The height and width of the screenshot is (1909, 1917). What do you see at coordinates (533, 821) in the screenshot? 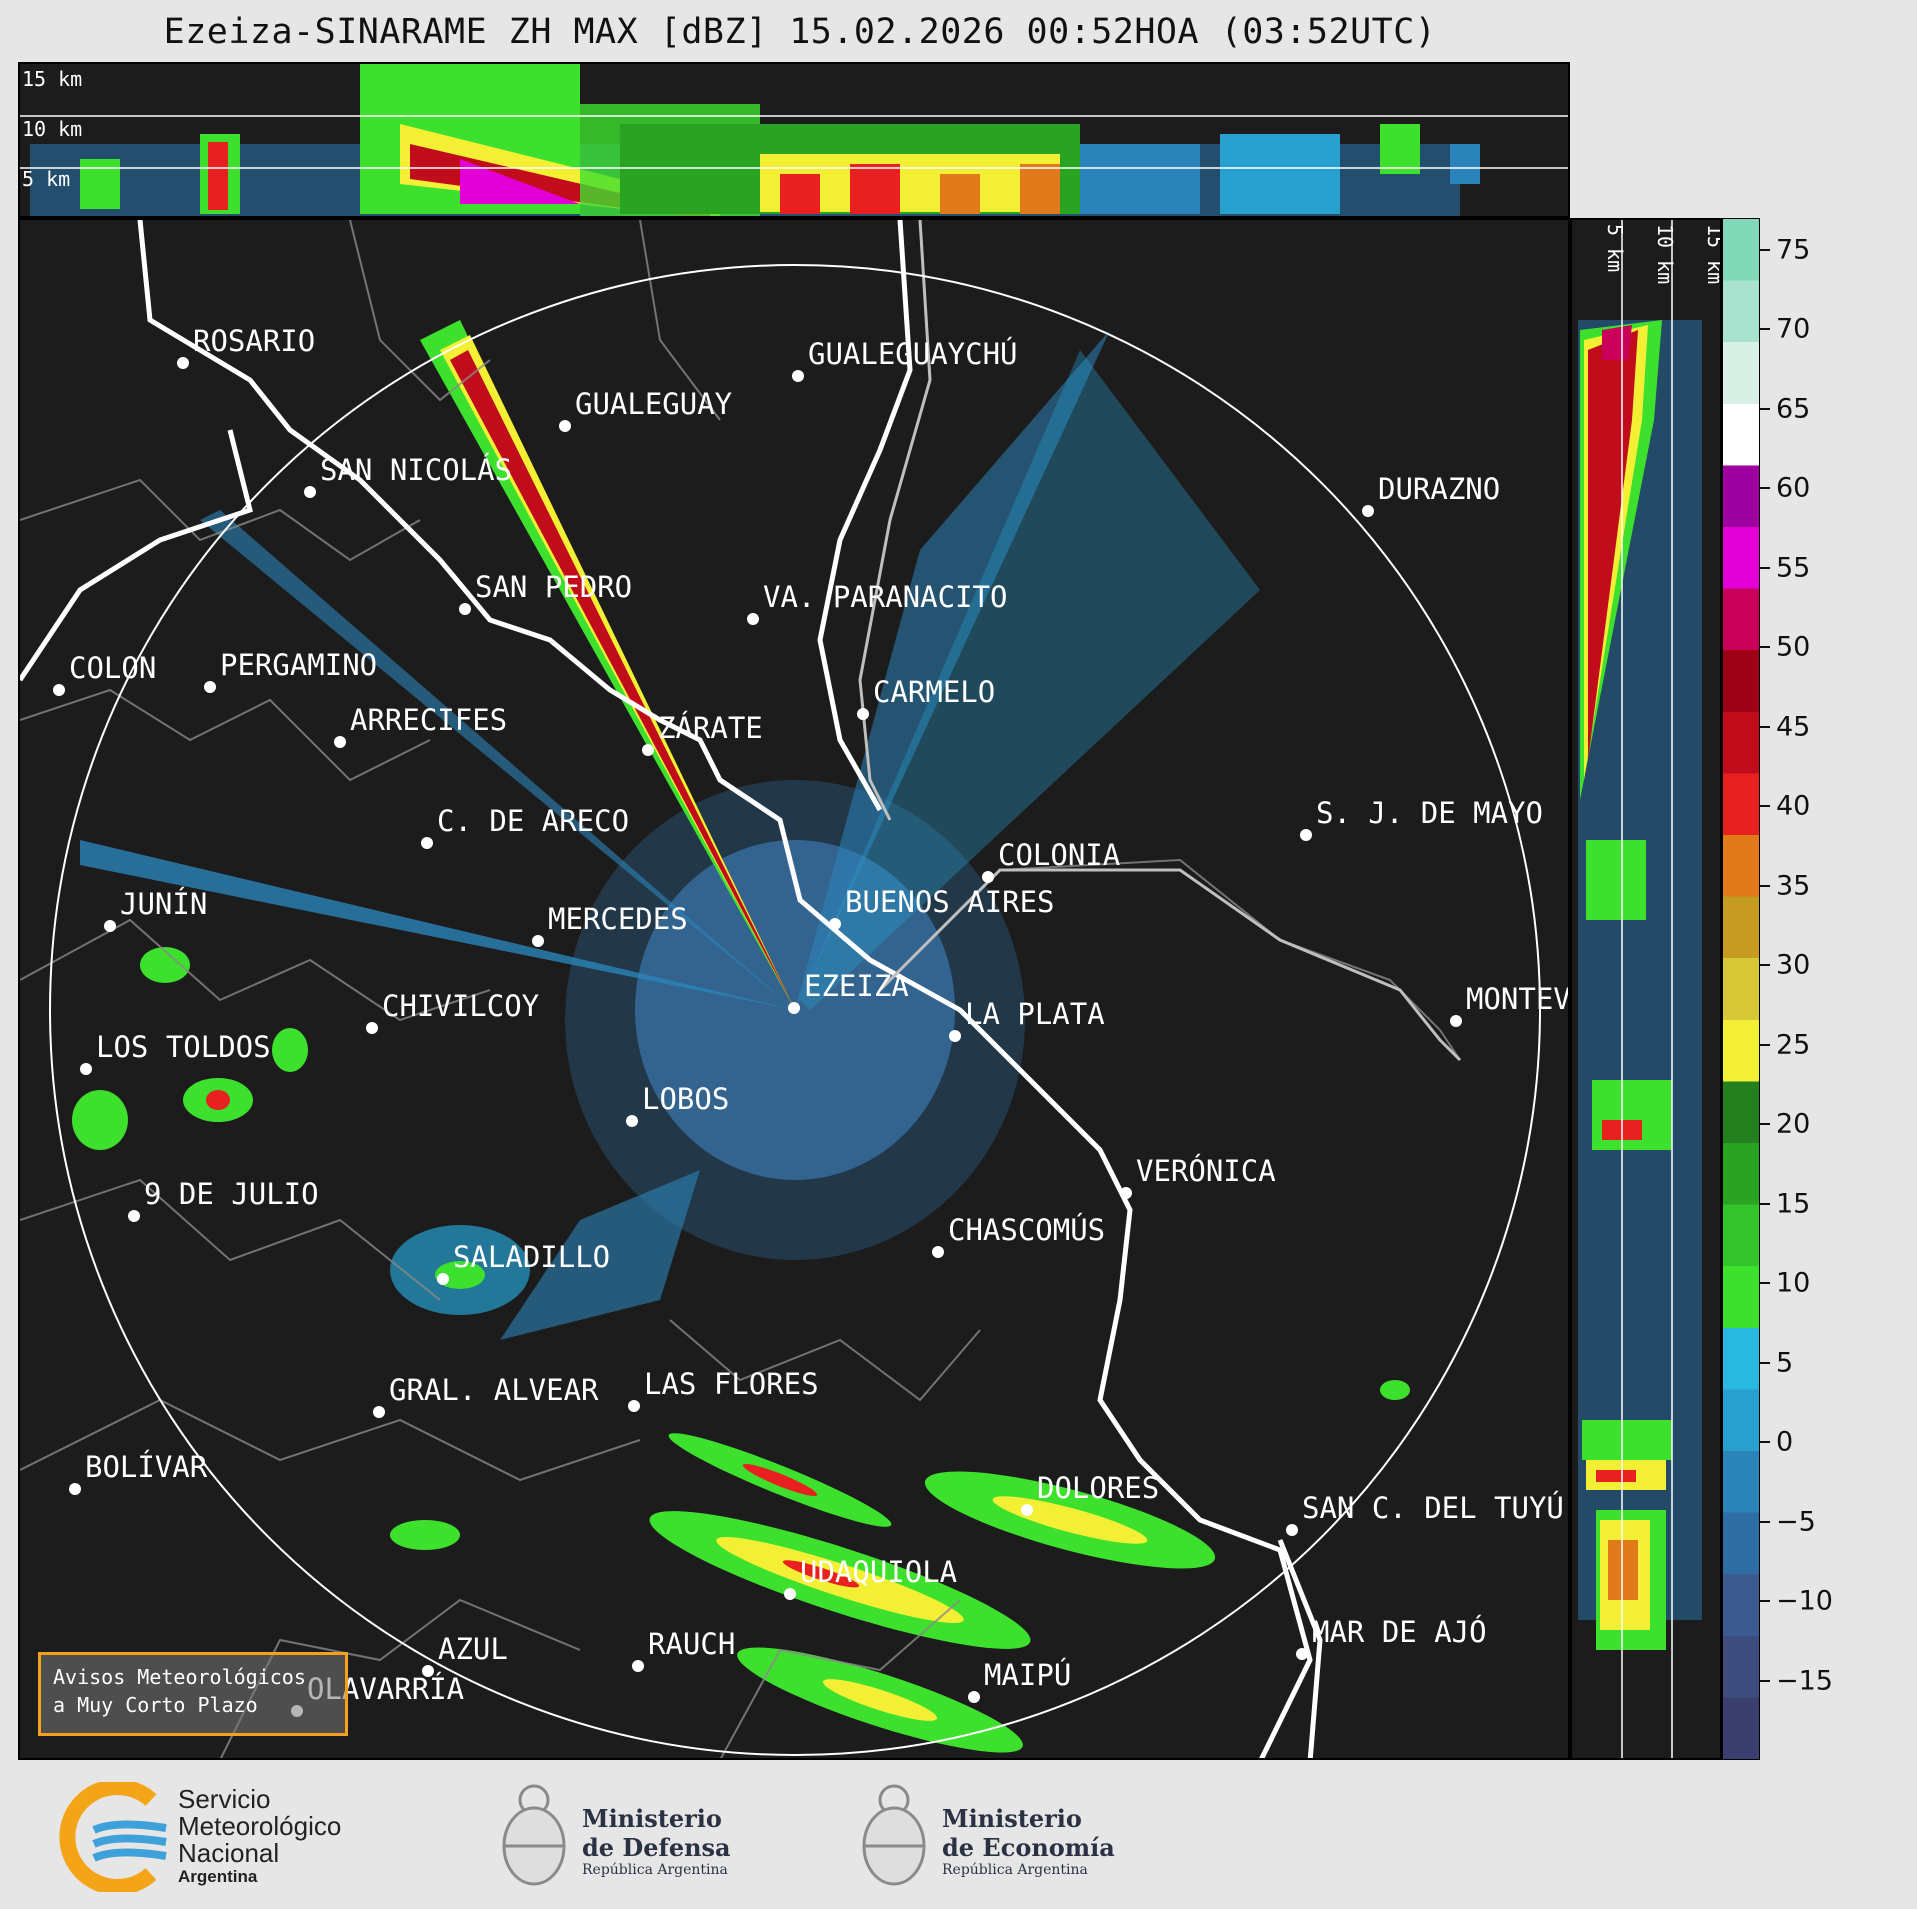
I see `city-label: C. DE ARECO` at bounding box center [533, 821].